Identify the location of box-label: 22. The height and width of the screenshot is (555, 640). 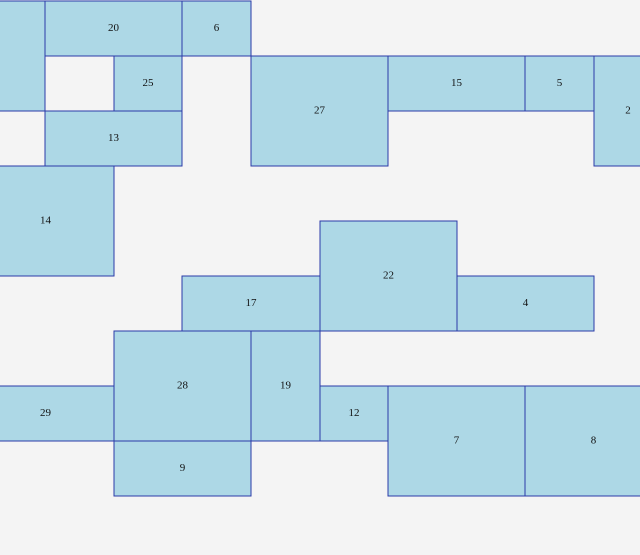
(388, 276).